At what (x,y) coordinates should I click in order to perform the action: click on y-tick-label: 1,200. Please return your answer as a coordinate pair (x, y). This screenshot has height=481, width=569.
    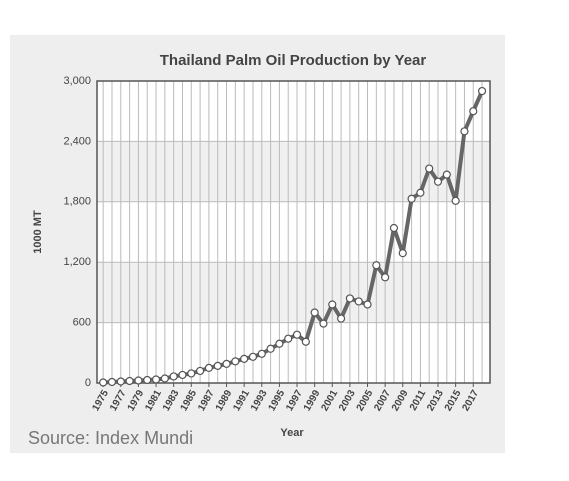
    Looking at the image, I should click on (77, 262).